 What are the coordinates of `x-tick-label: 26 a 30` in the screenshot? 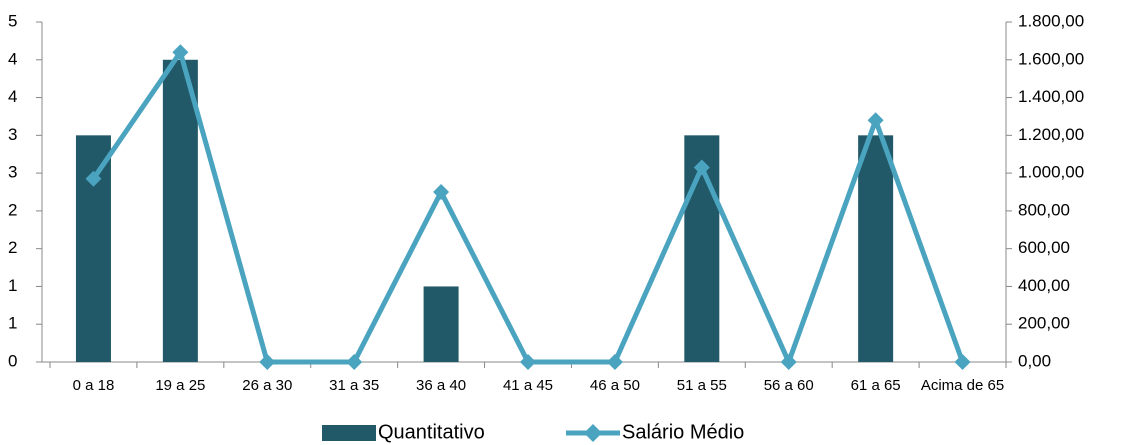 It's located at (267, 385).